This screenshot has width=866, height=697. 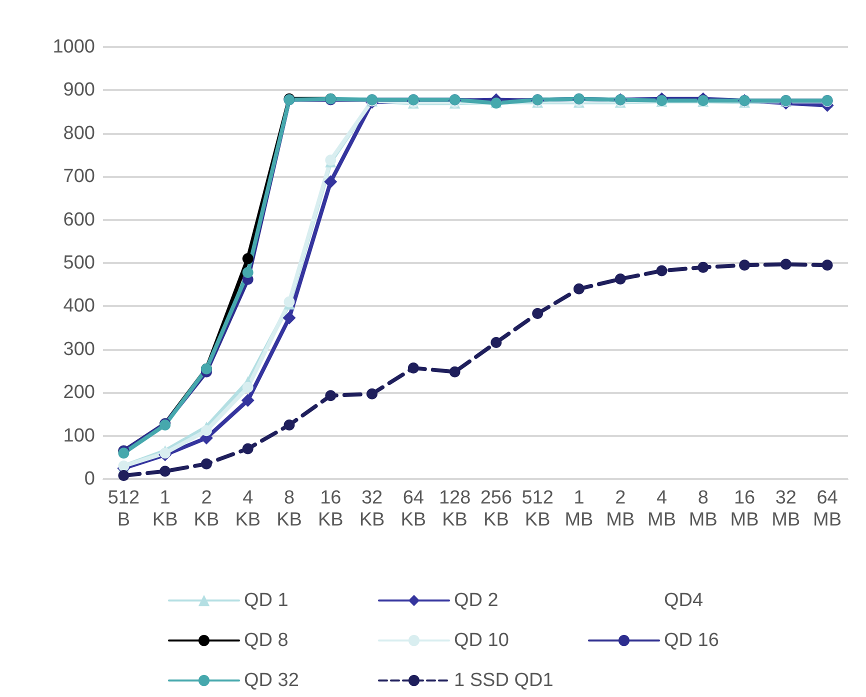 What do you see at coordinates (79, 435) in the screenshot?
I see `y-tick-label: 100` at bounding box center [79, 435].